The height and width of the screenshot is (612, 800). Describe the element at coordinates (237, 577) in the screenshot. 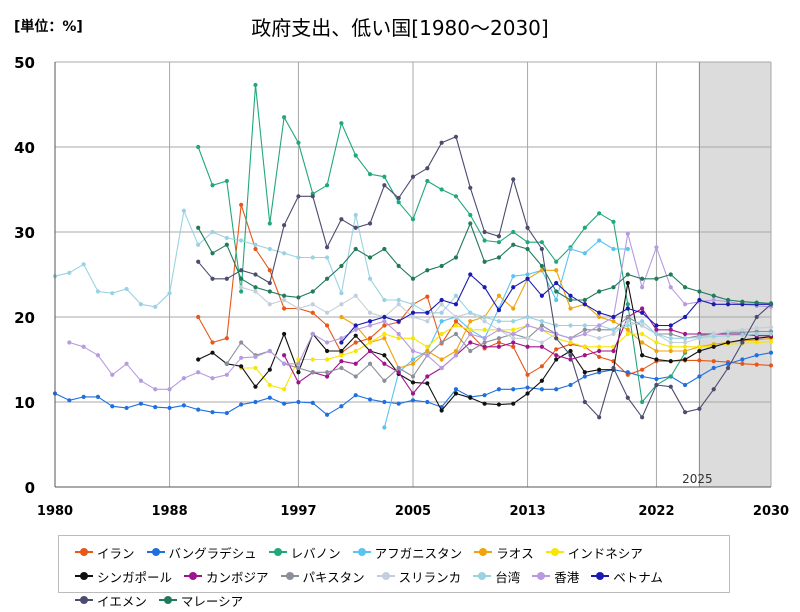

I see `legend-label: カンボジア` at that location.